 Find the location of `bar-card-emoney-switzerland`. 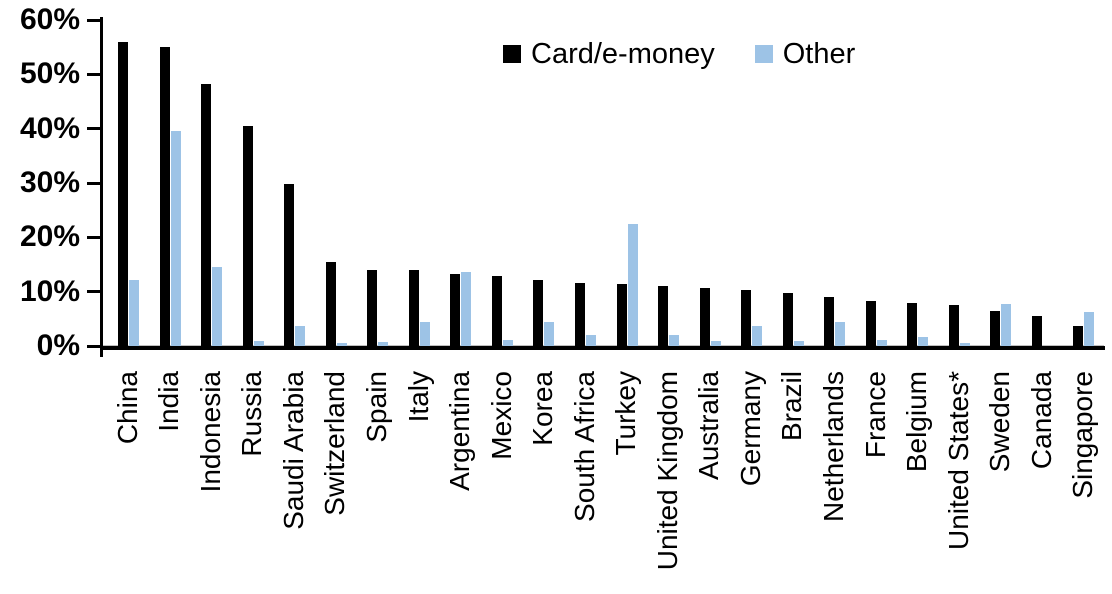

bar-card-emoney-switzerland is located at coordinates (330, 304).